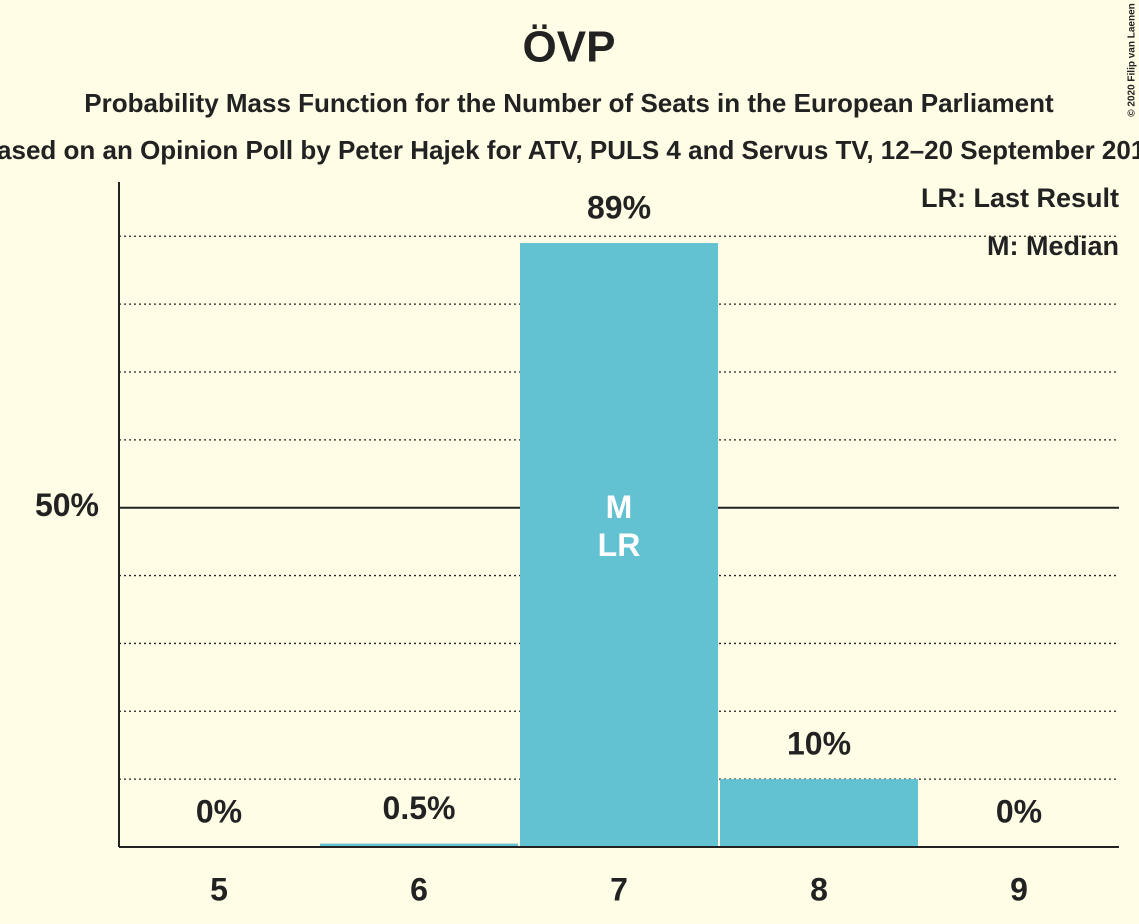 This screenshot has width=1139, height=924. What do you see at coordinates (1053, 246) in the screenshot?
I see `legend-entry: M: Median` at bounding box center [1053, 246].